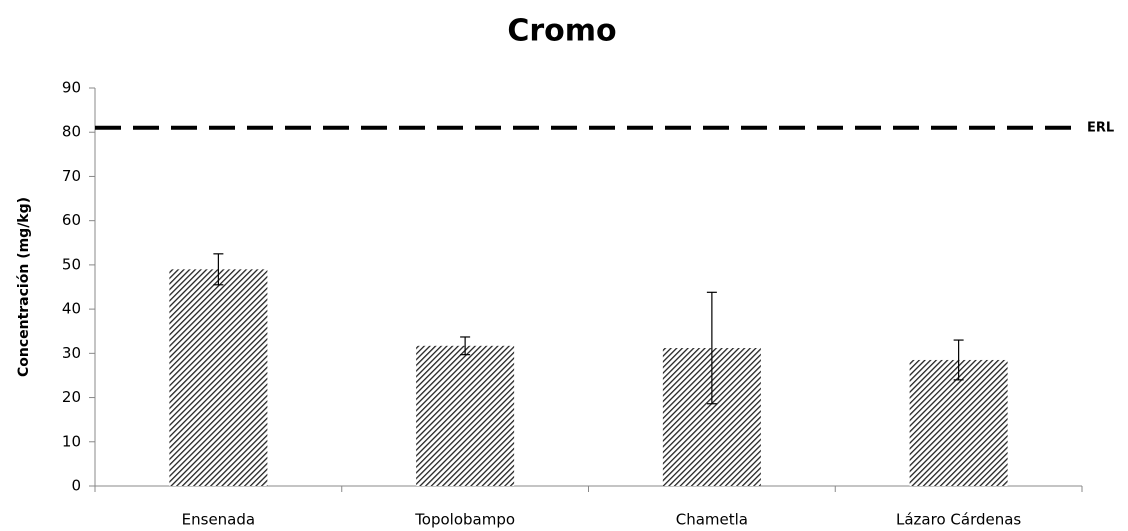  What do you see at coordinates (71, 441) in the screenshot?
I see `y-tick-label: 10` at bounding box center [71, 441].